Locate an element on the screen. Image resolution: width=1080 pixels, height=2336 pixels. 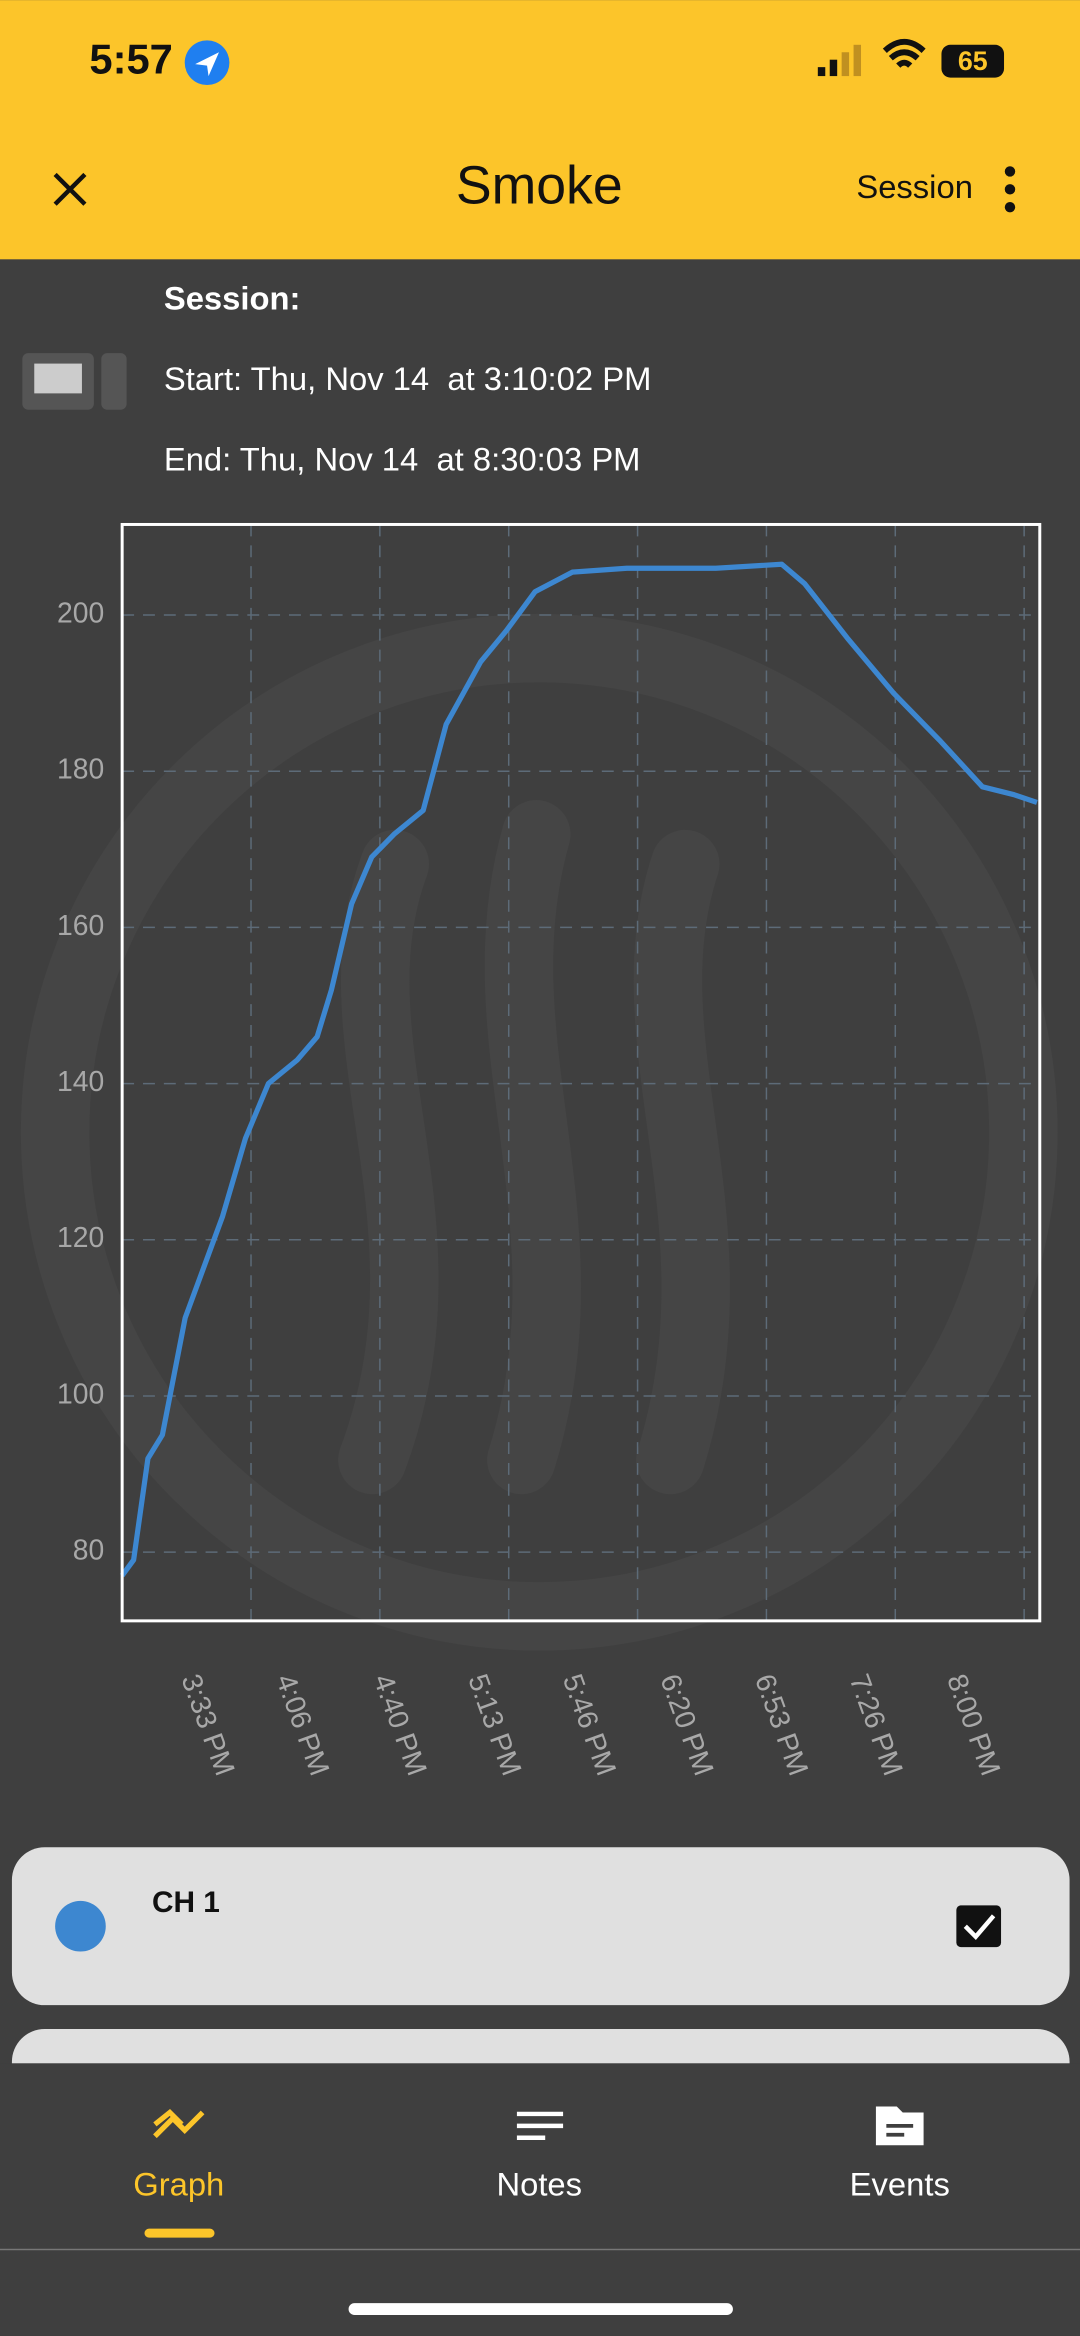
session-start: Start: Thu, Nov 14 at 3:10:02 PM is located at coordinates (408, 378).